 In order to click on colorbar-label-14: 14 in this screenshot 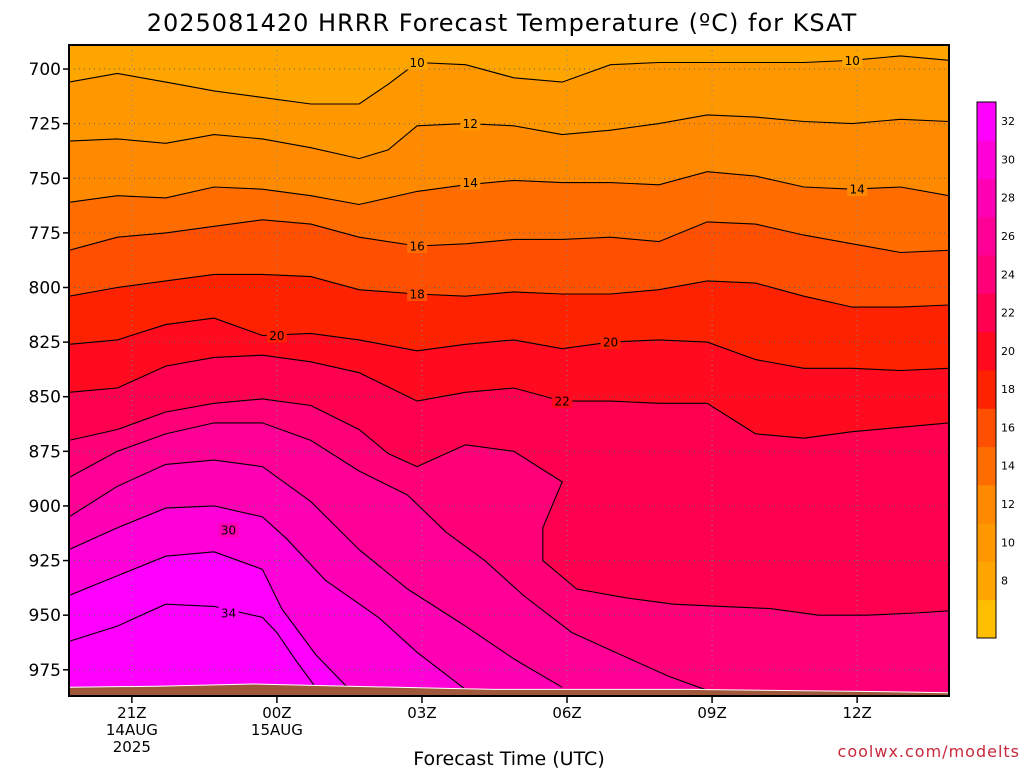, I will do `click(1008, 466)`.